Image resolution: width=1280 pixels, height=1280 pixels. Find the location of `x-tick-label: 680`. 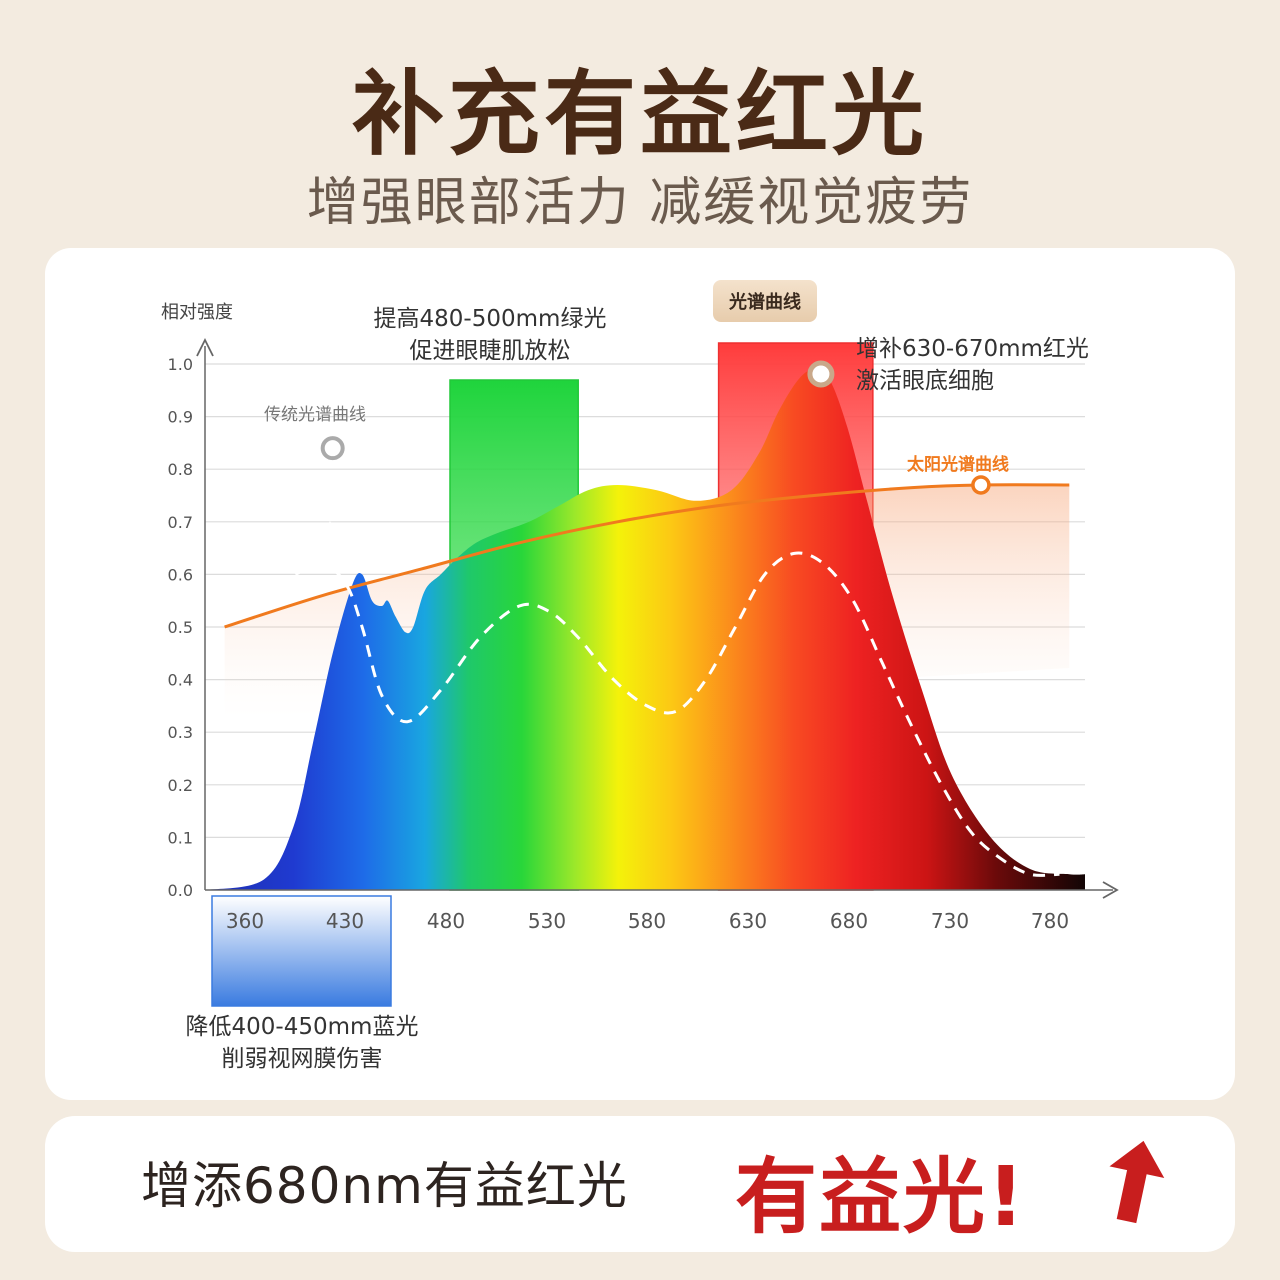

x-tick-label: 680 is located at coordinates (849, 921).